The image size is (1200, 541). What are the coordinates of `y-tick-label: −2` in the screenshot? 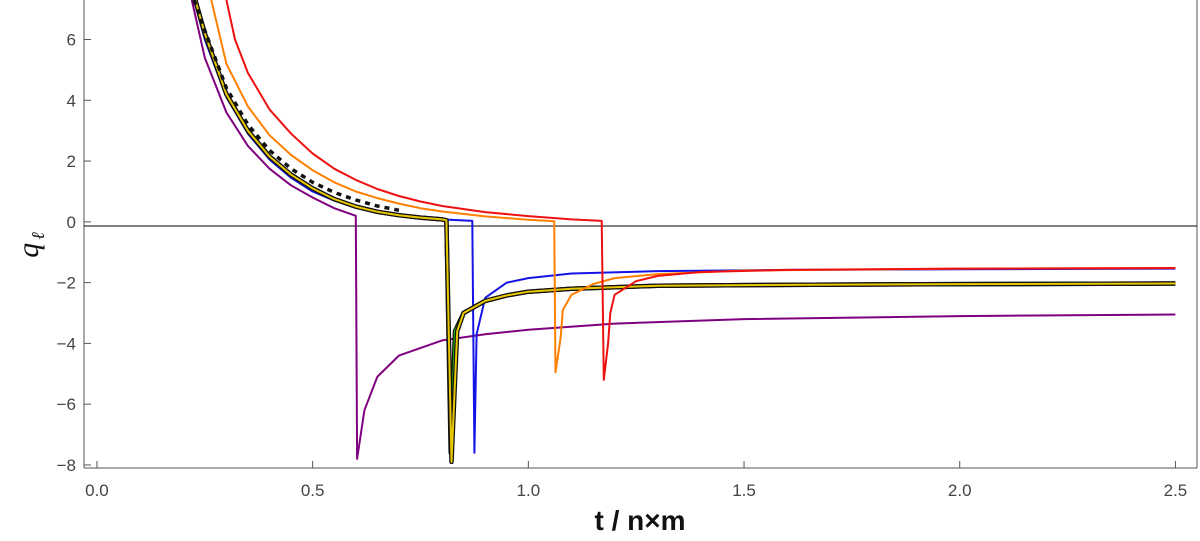 It's located at (66, 283).